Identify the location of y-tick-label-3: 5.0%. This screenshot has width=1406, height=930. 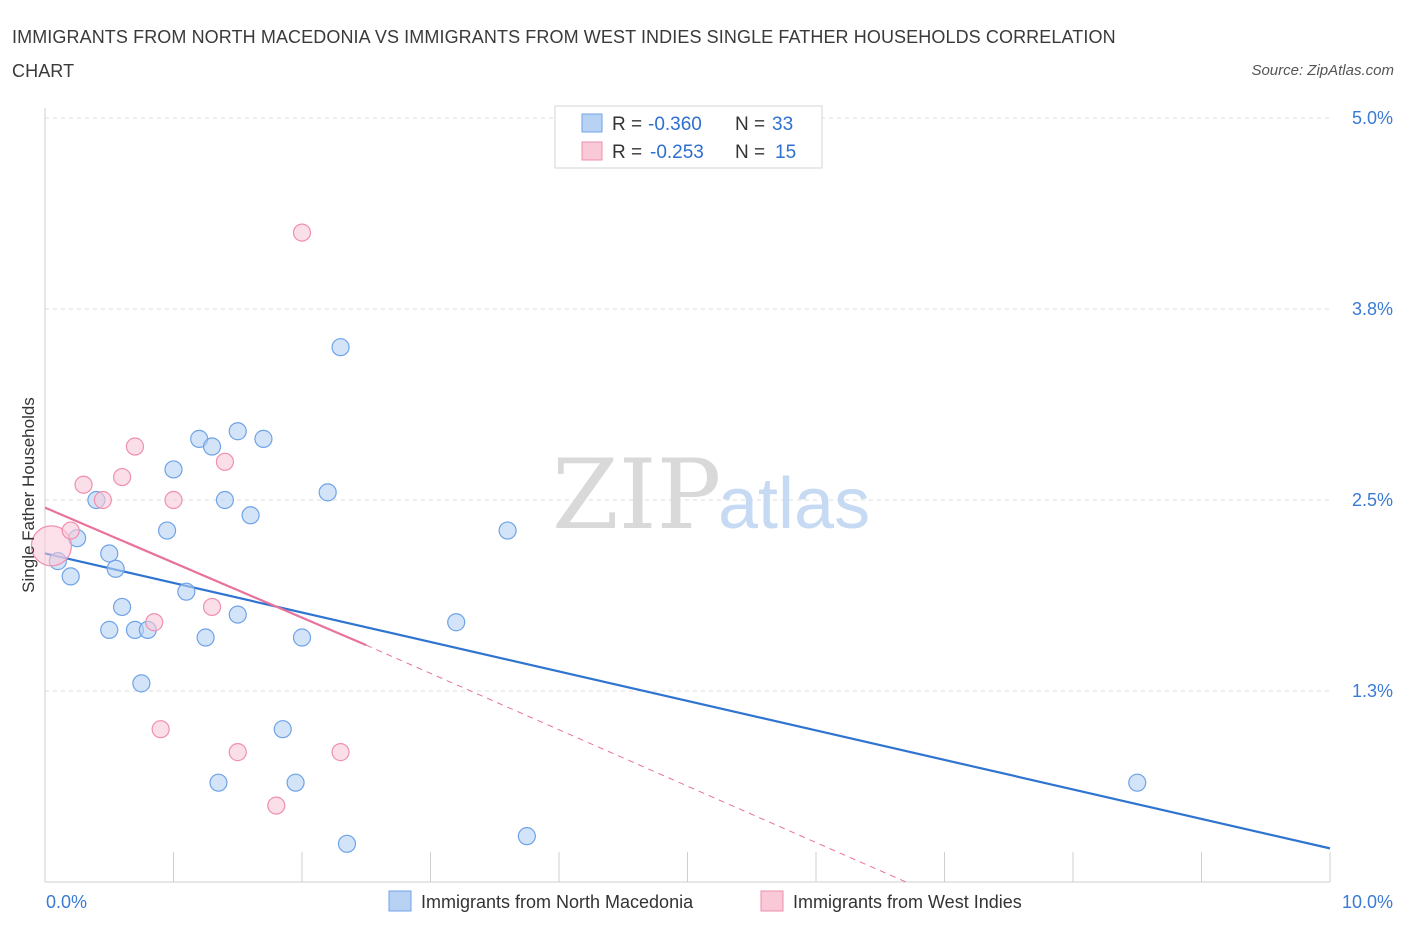
(1372, 118).